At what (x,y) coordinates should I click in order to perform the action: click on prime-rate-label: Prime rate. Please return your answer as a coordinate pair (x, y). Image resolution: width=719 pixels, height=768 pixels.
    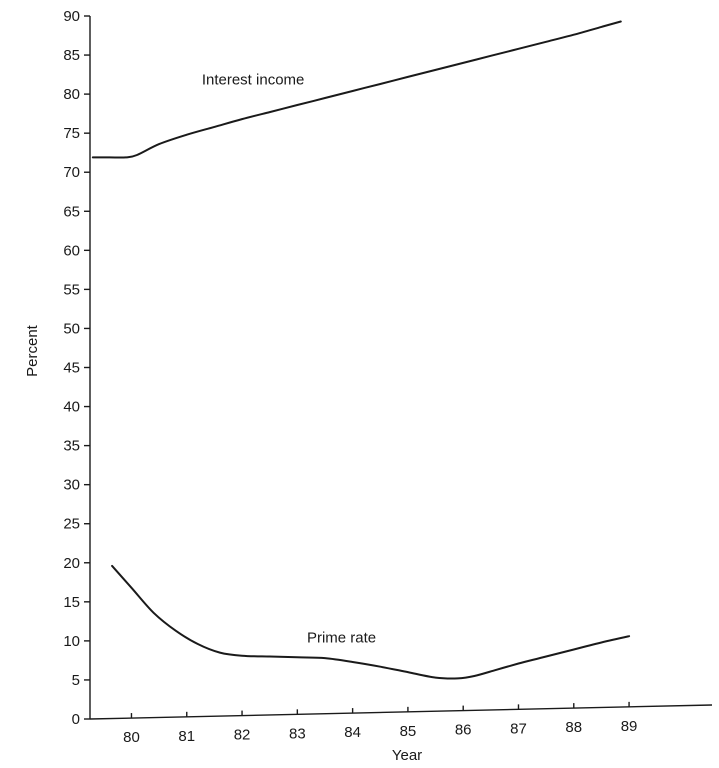
    Looking at the image, I should click on (341, 637).